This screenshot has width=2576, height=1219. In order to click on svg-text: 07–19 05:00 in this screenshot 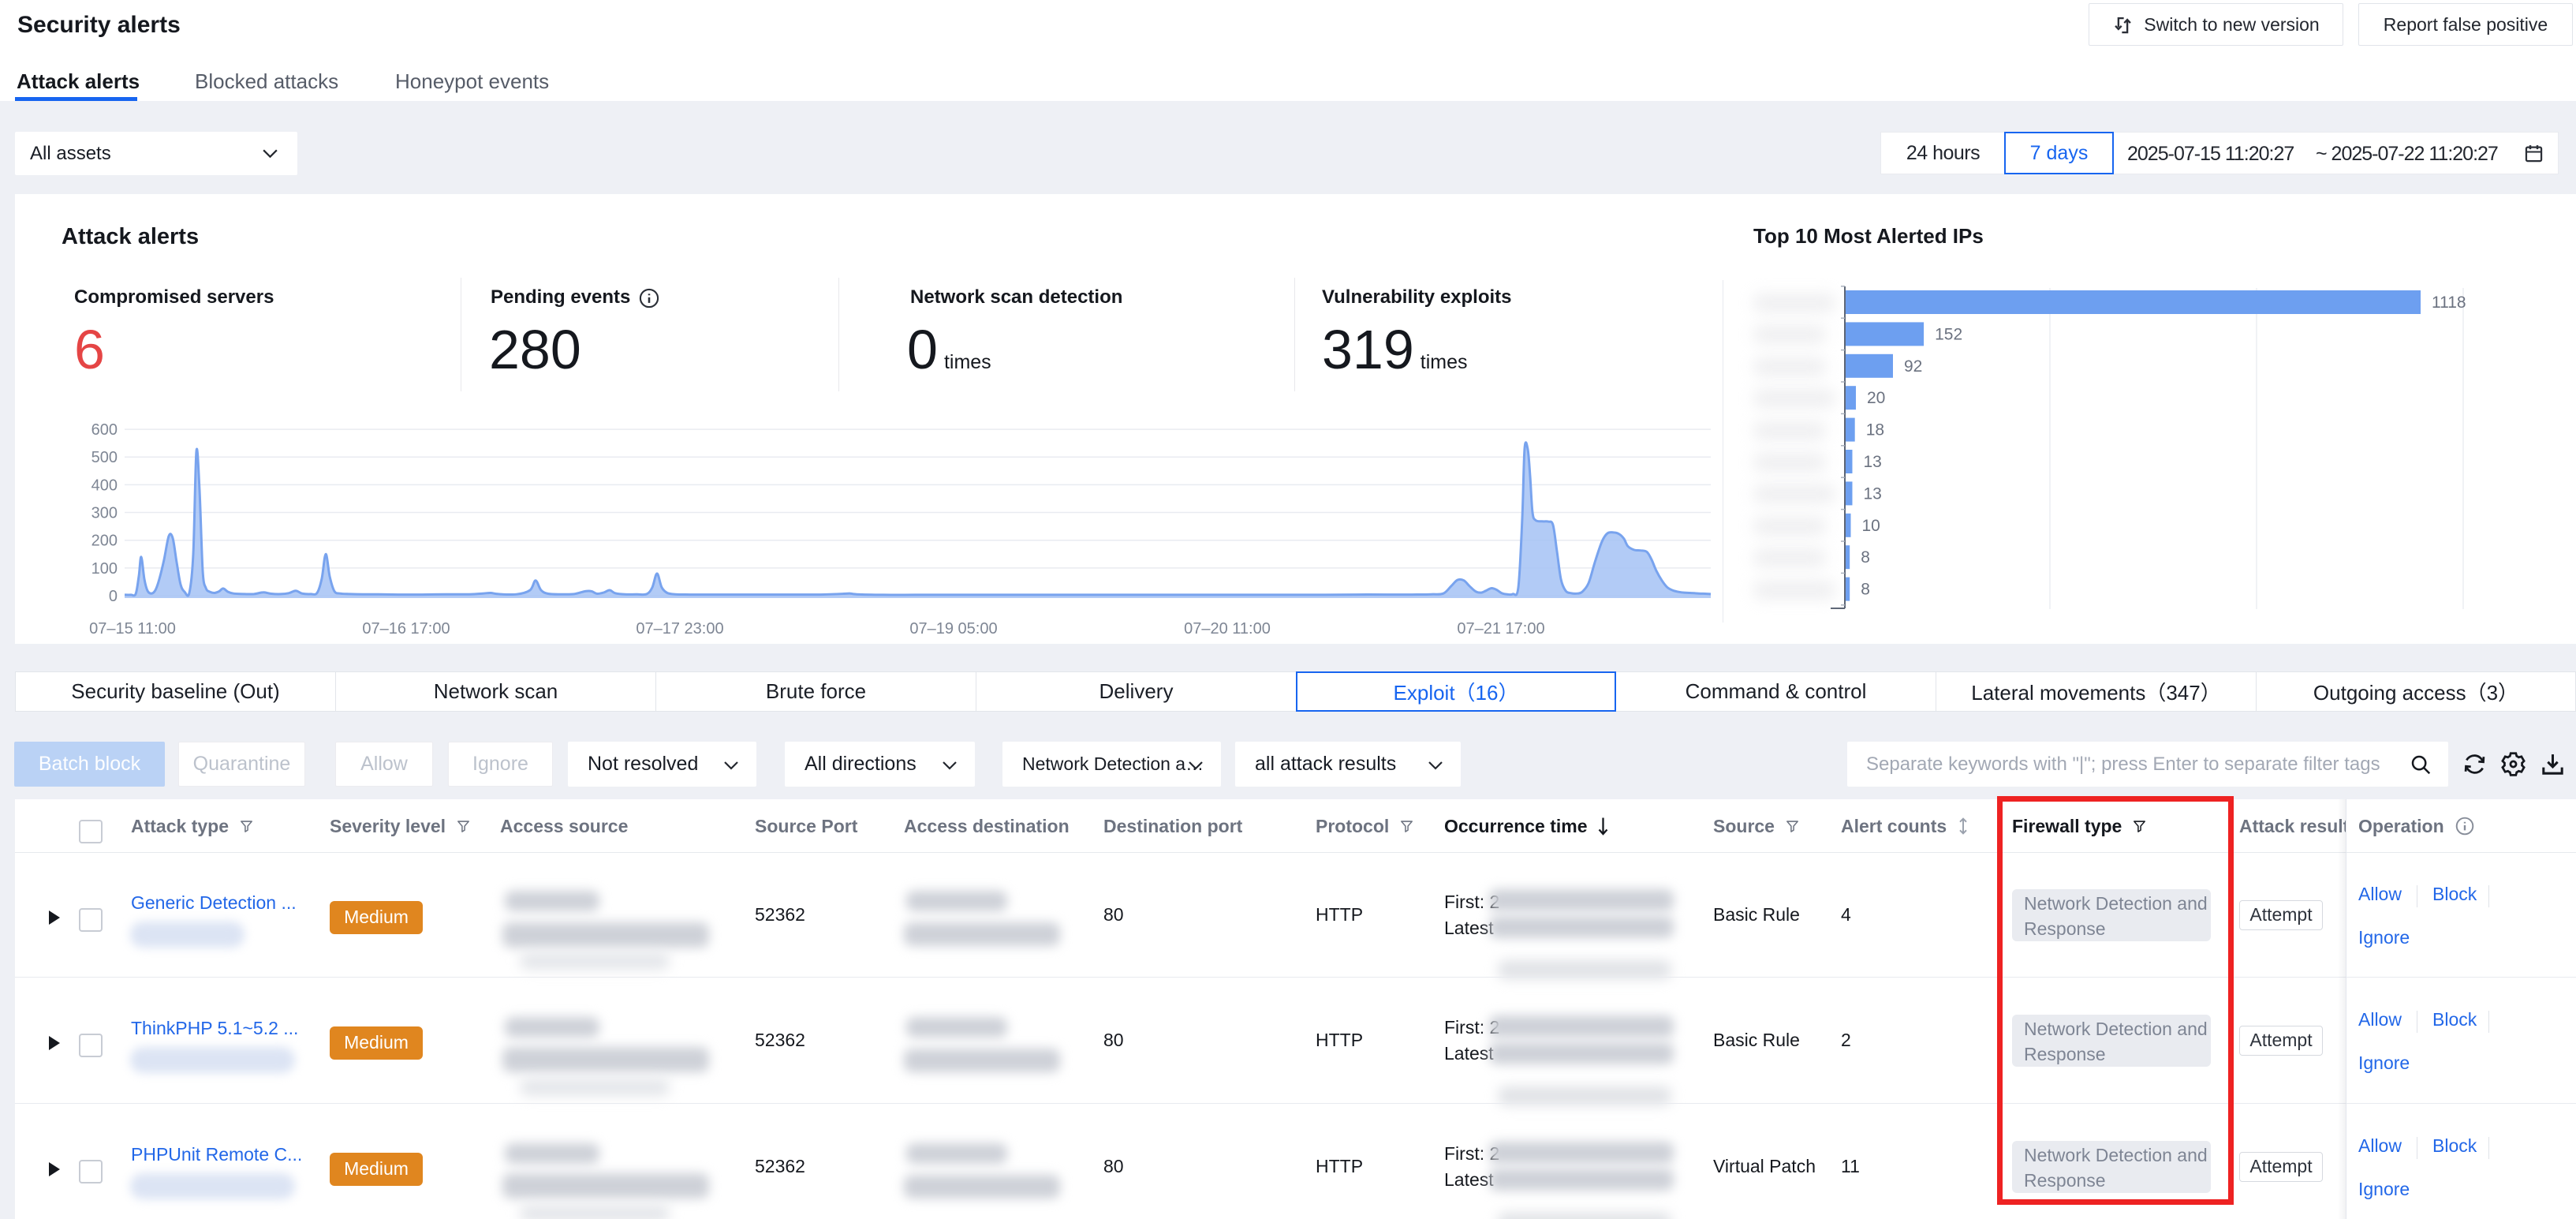, I will do `click(953, 629)`.